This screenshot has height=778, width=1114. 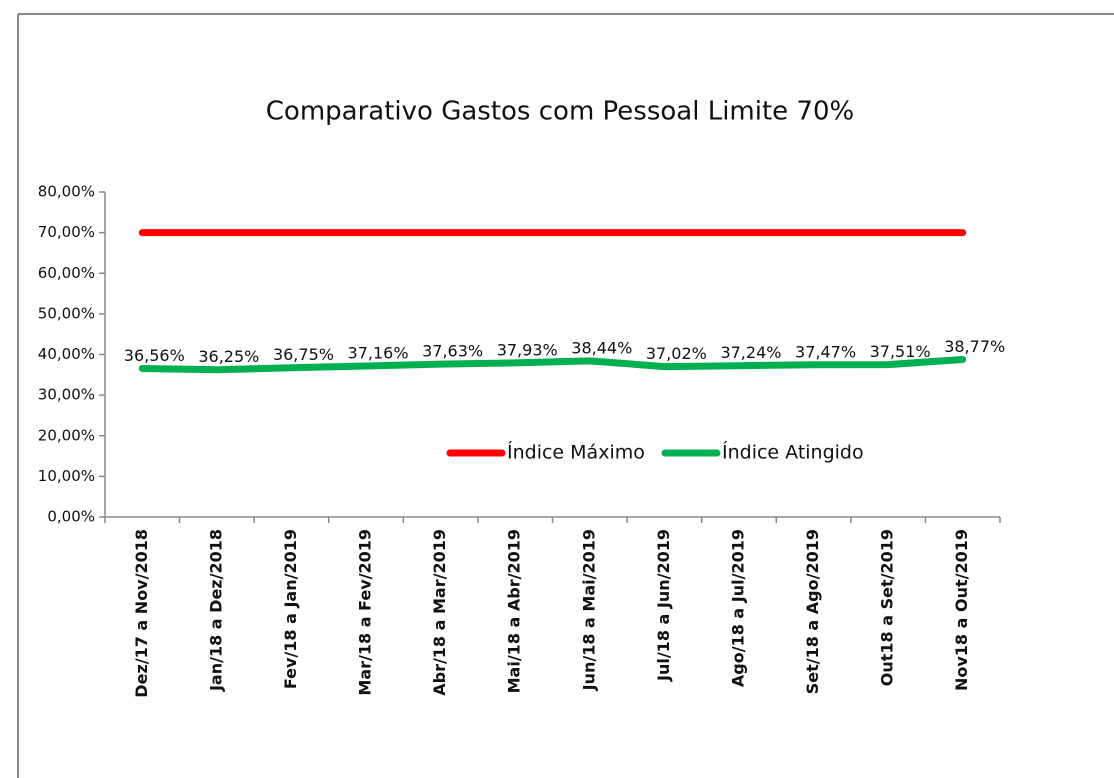 I want to click on x-tick-label: Abr/18 a Mar/2019, so click(x=439, y=612).